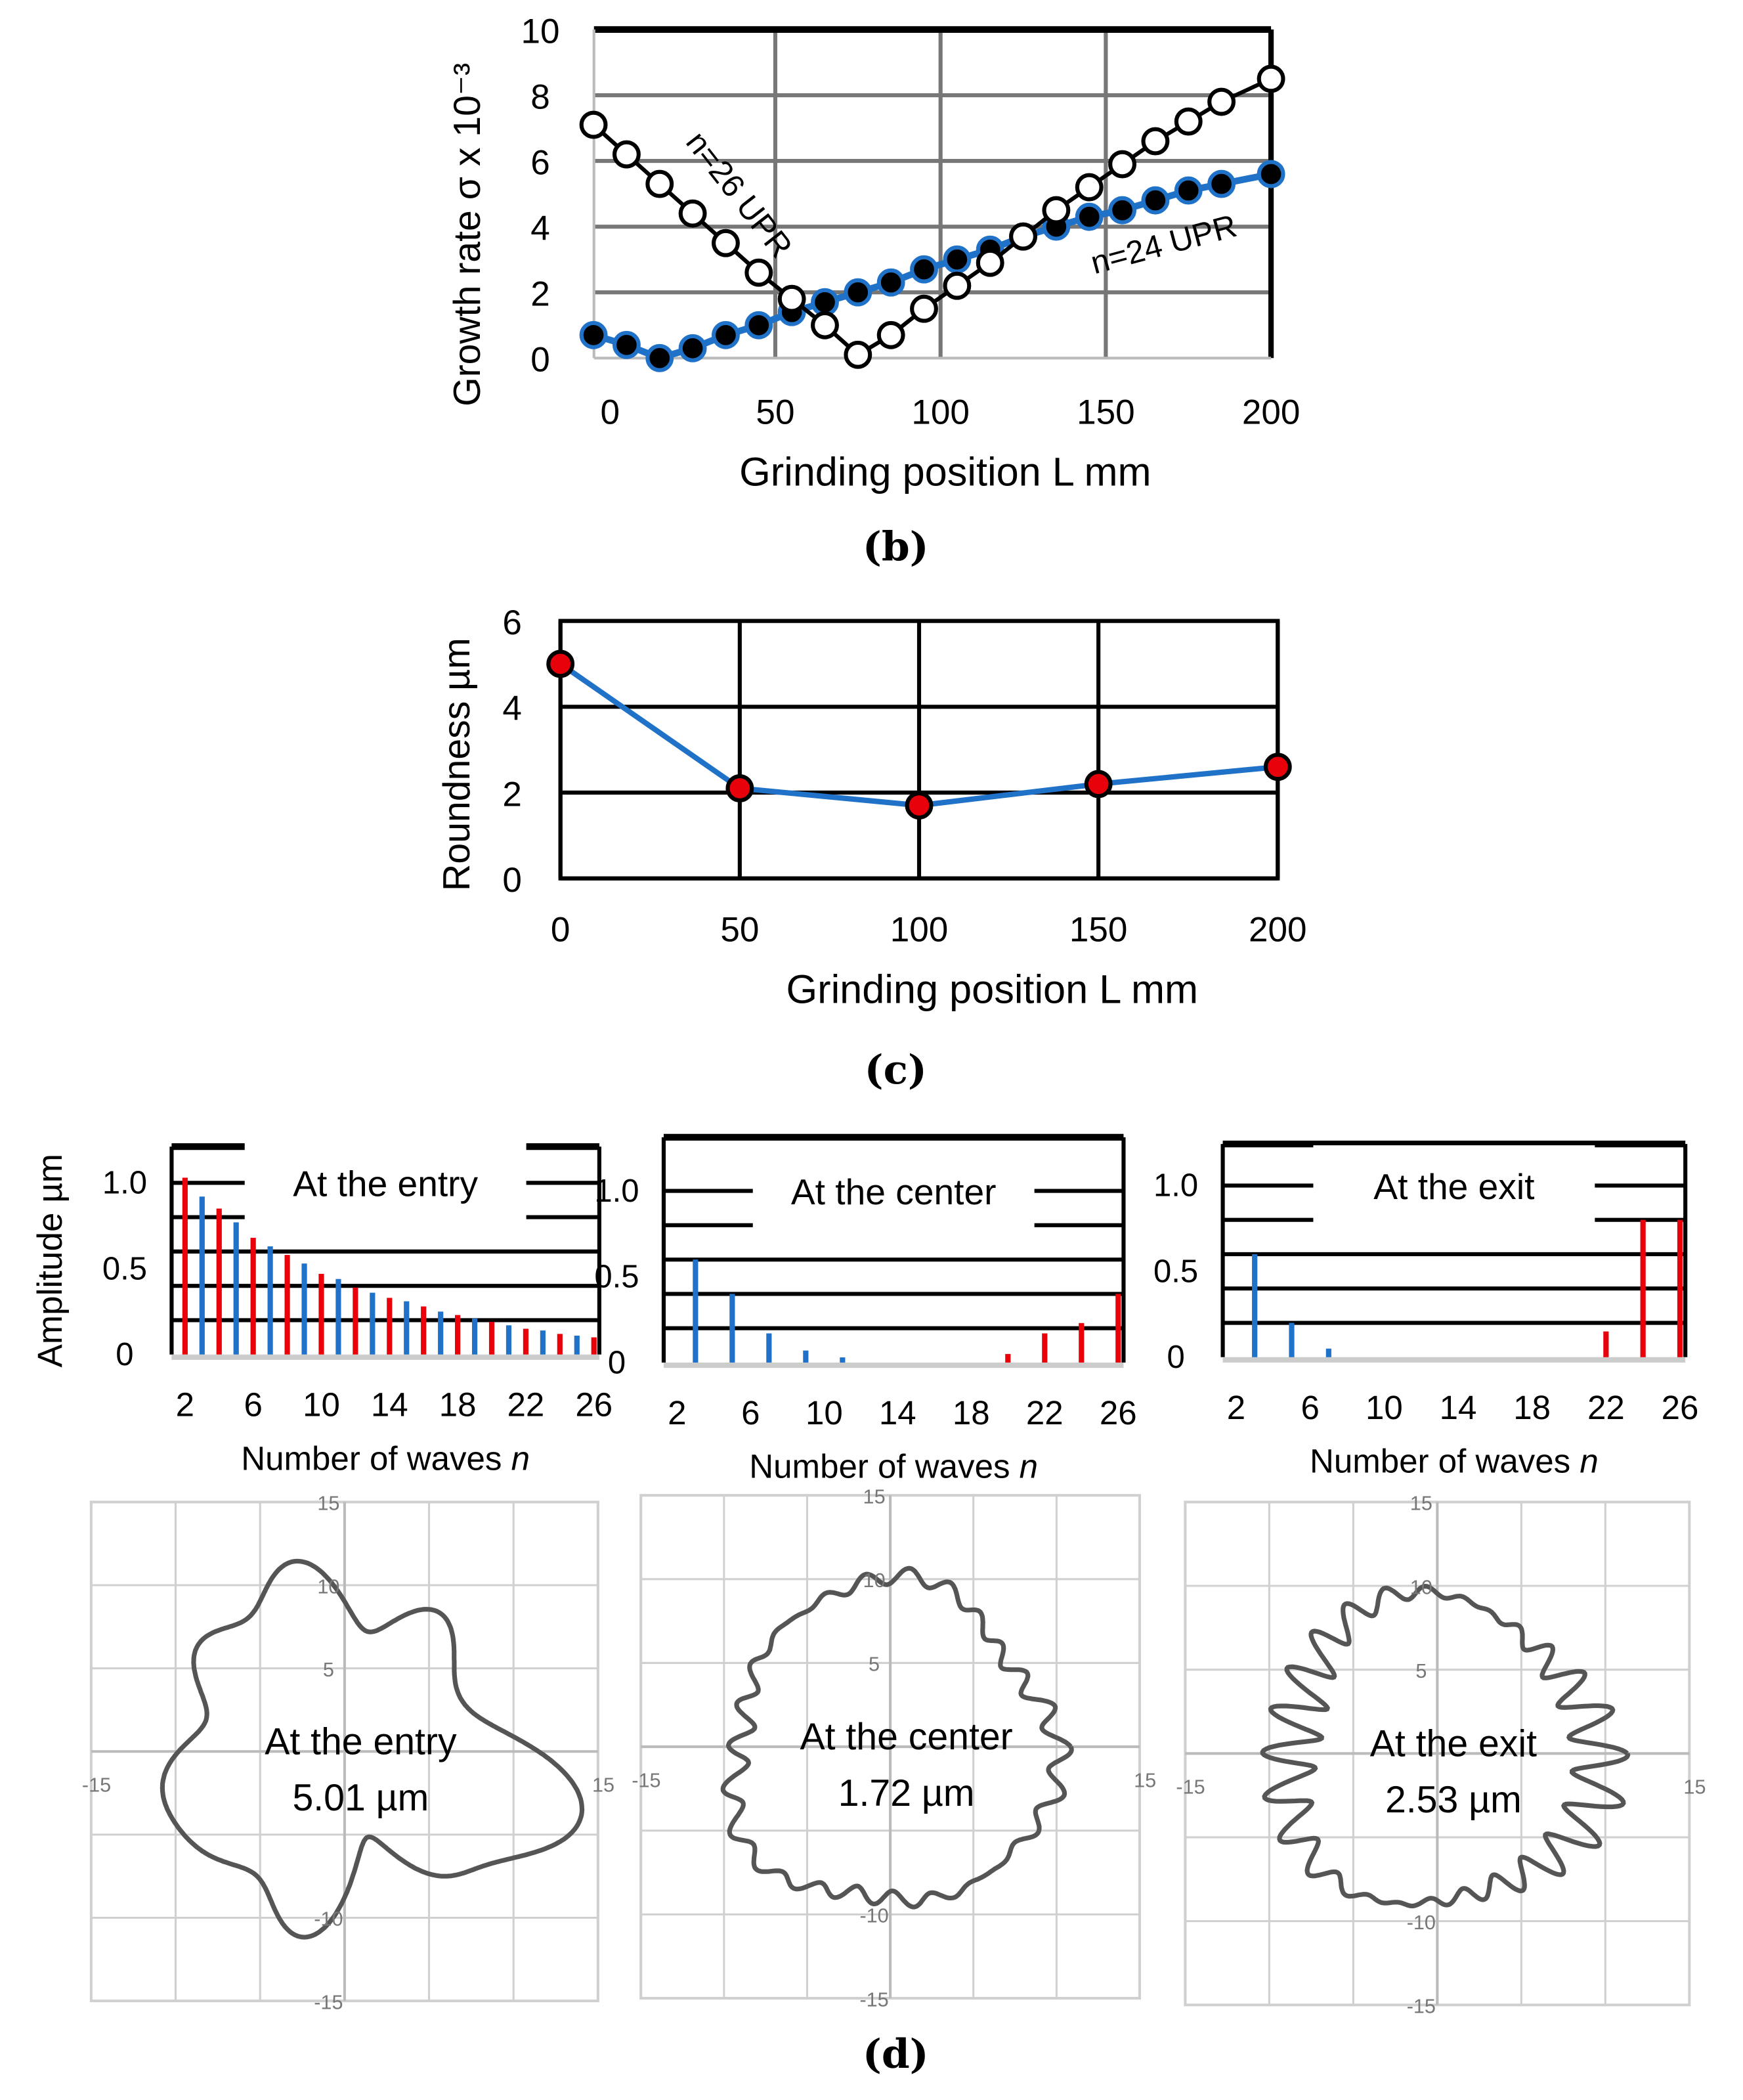  Describe the element at coordinates (407, 1328) in the screenshot. I see `bar-n15` at that location.